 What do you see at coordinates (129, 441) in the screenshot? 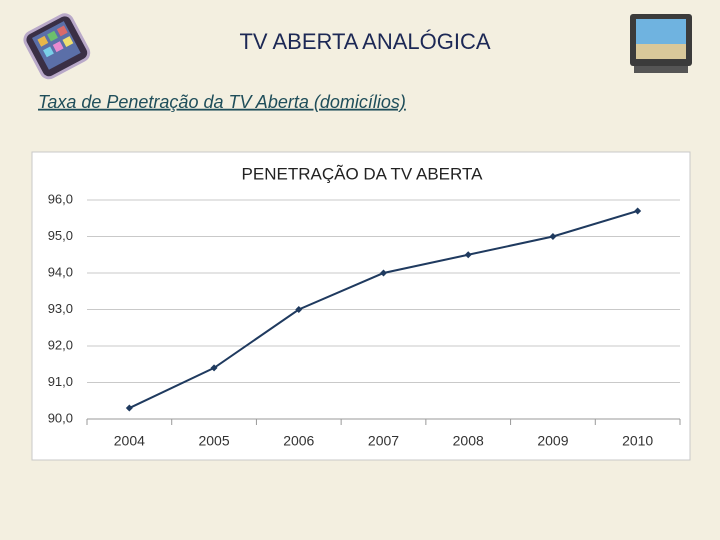
I see `x-tick-label: 2004` at bounding box center [129, 441].